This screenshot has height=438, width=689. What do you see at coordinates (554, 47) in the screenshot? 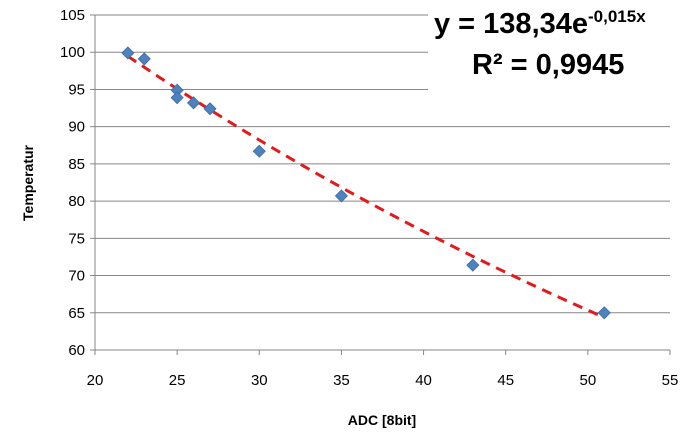
I see `equation-background` at bounding box center [554, 47].